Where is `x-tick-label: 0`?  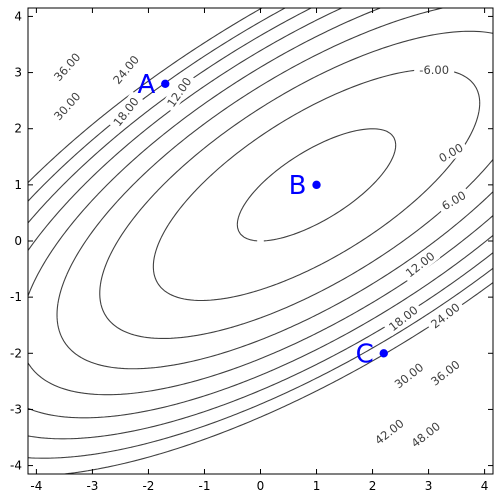
x-tick-label: 0 is located at coordinates (261, 486).